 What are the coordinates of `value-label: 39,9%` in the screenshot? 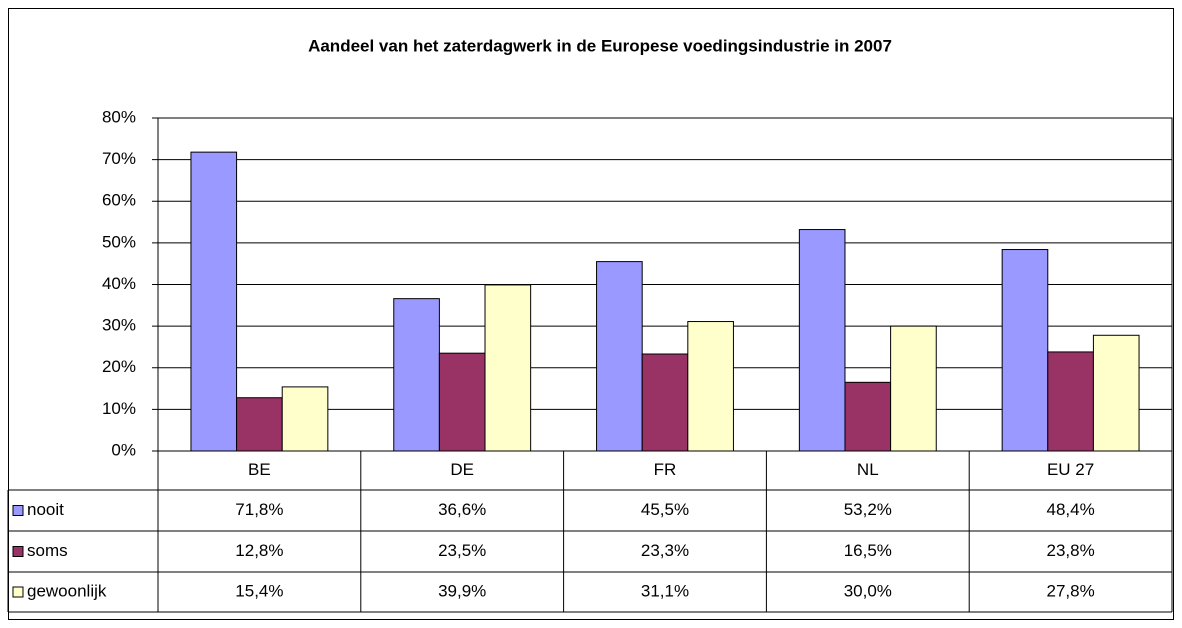 It's located at (462, 590).